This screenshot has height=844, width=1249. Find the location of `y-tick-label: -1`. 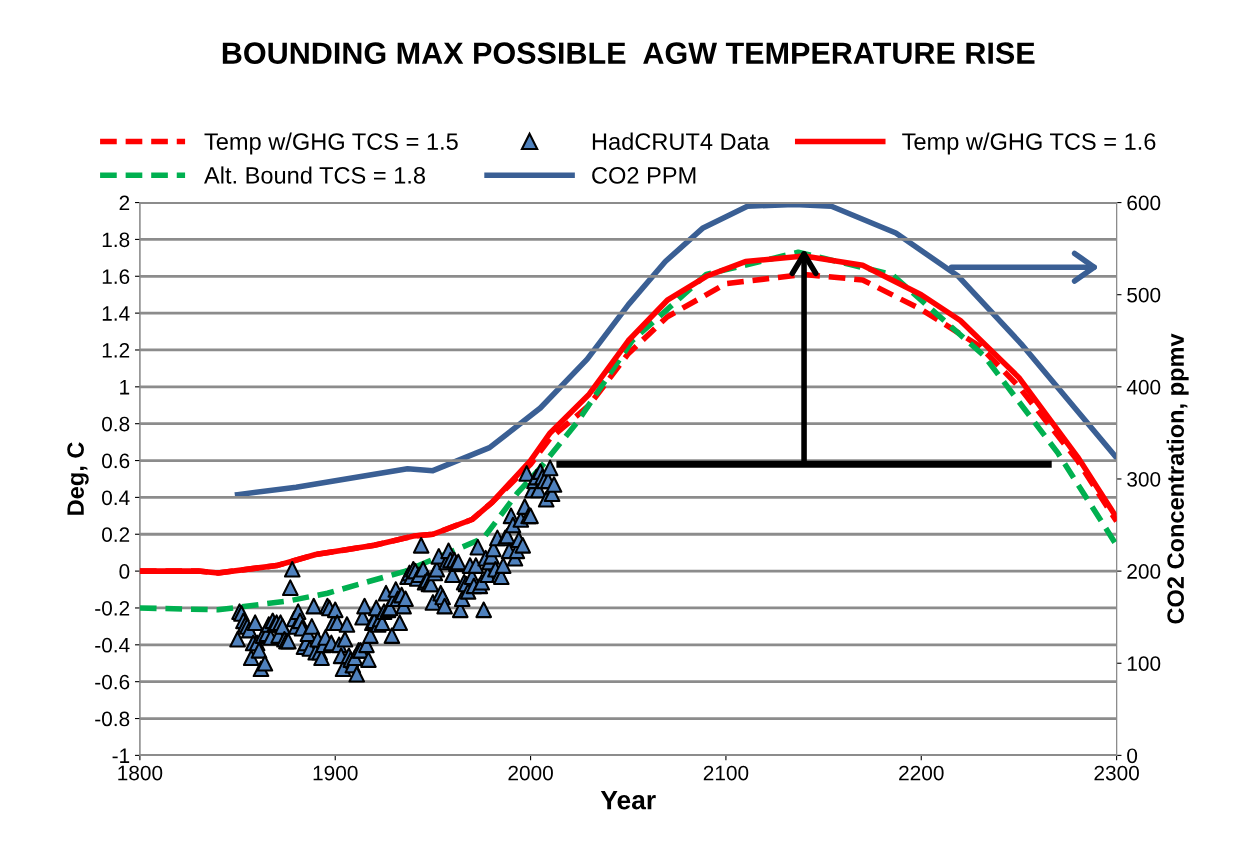

y-tick-label: -1 is located at coordinates (121, 755).